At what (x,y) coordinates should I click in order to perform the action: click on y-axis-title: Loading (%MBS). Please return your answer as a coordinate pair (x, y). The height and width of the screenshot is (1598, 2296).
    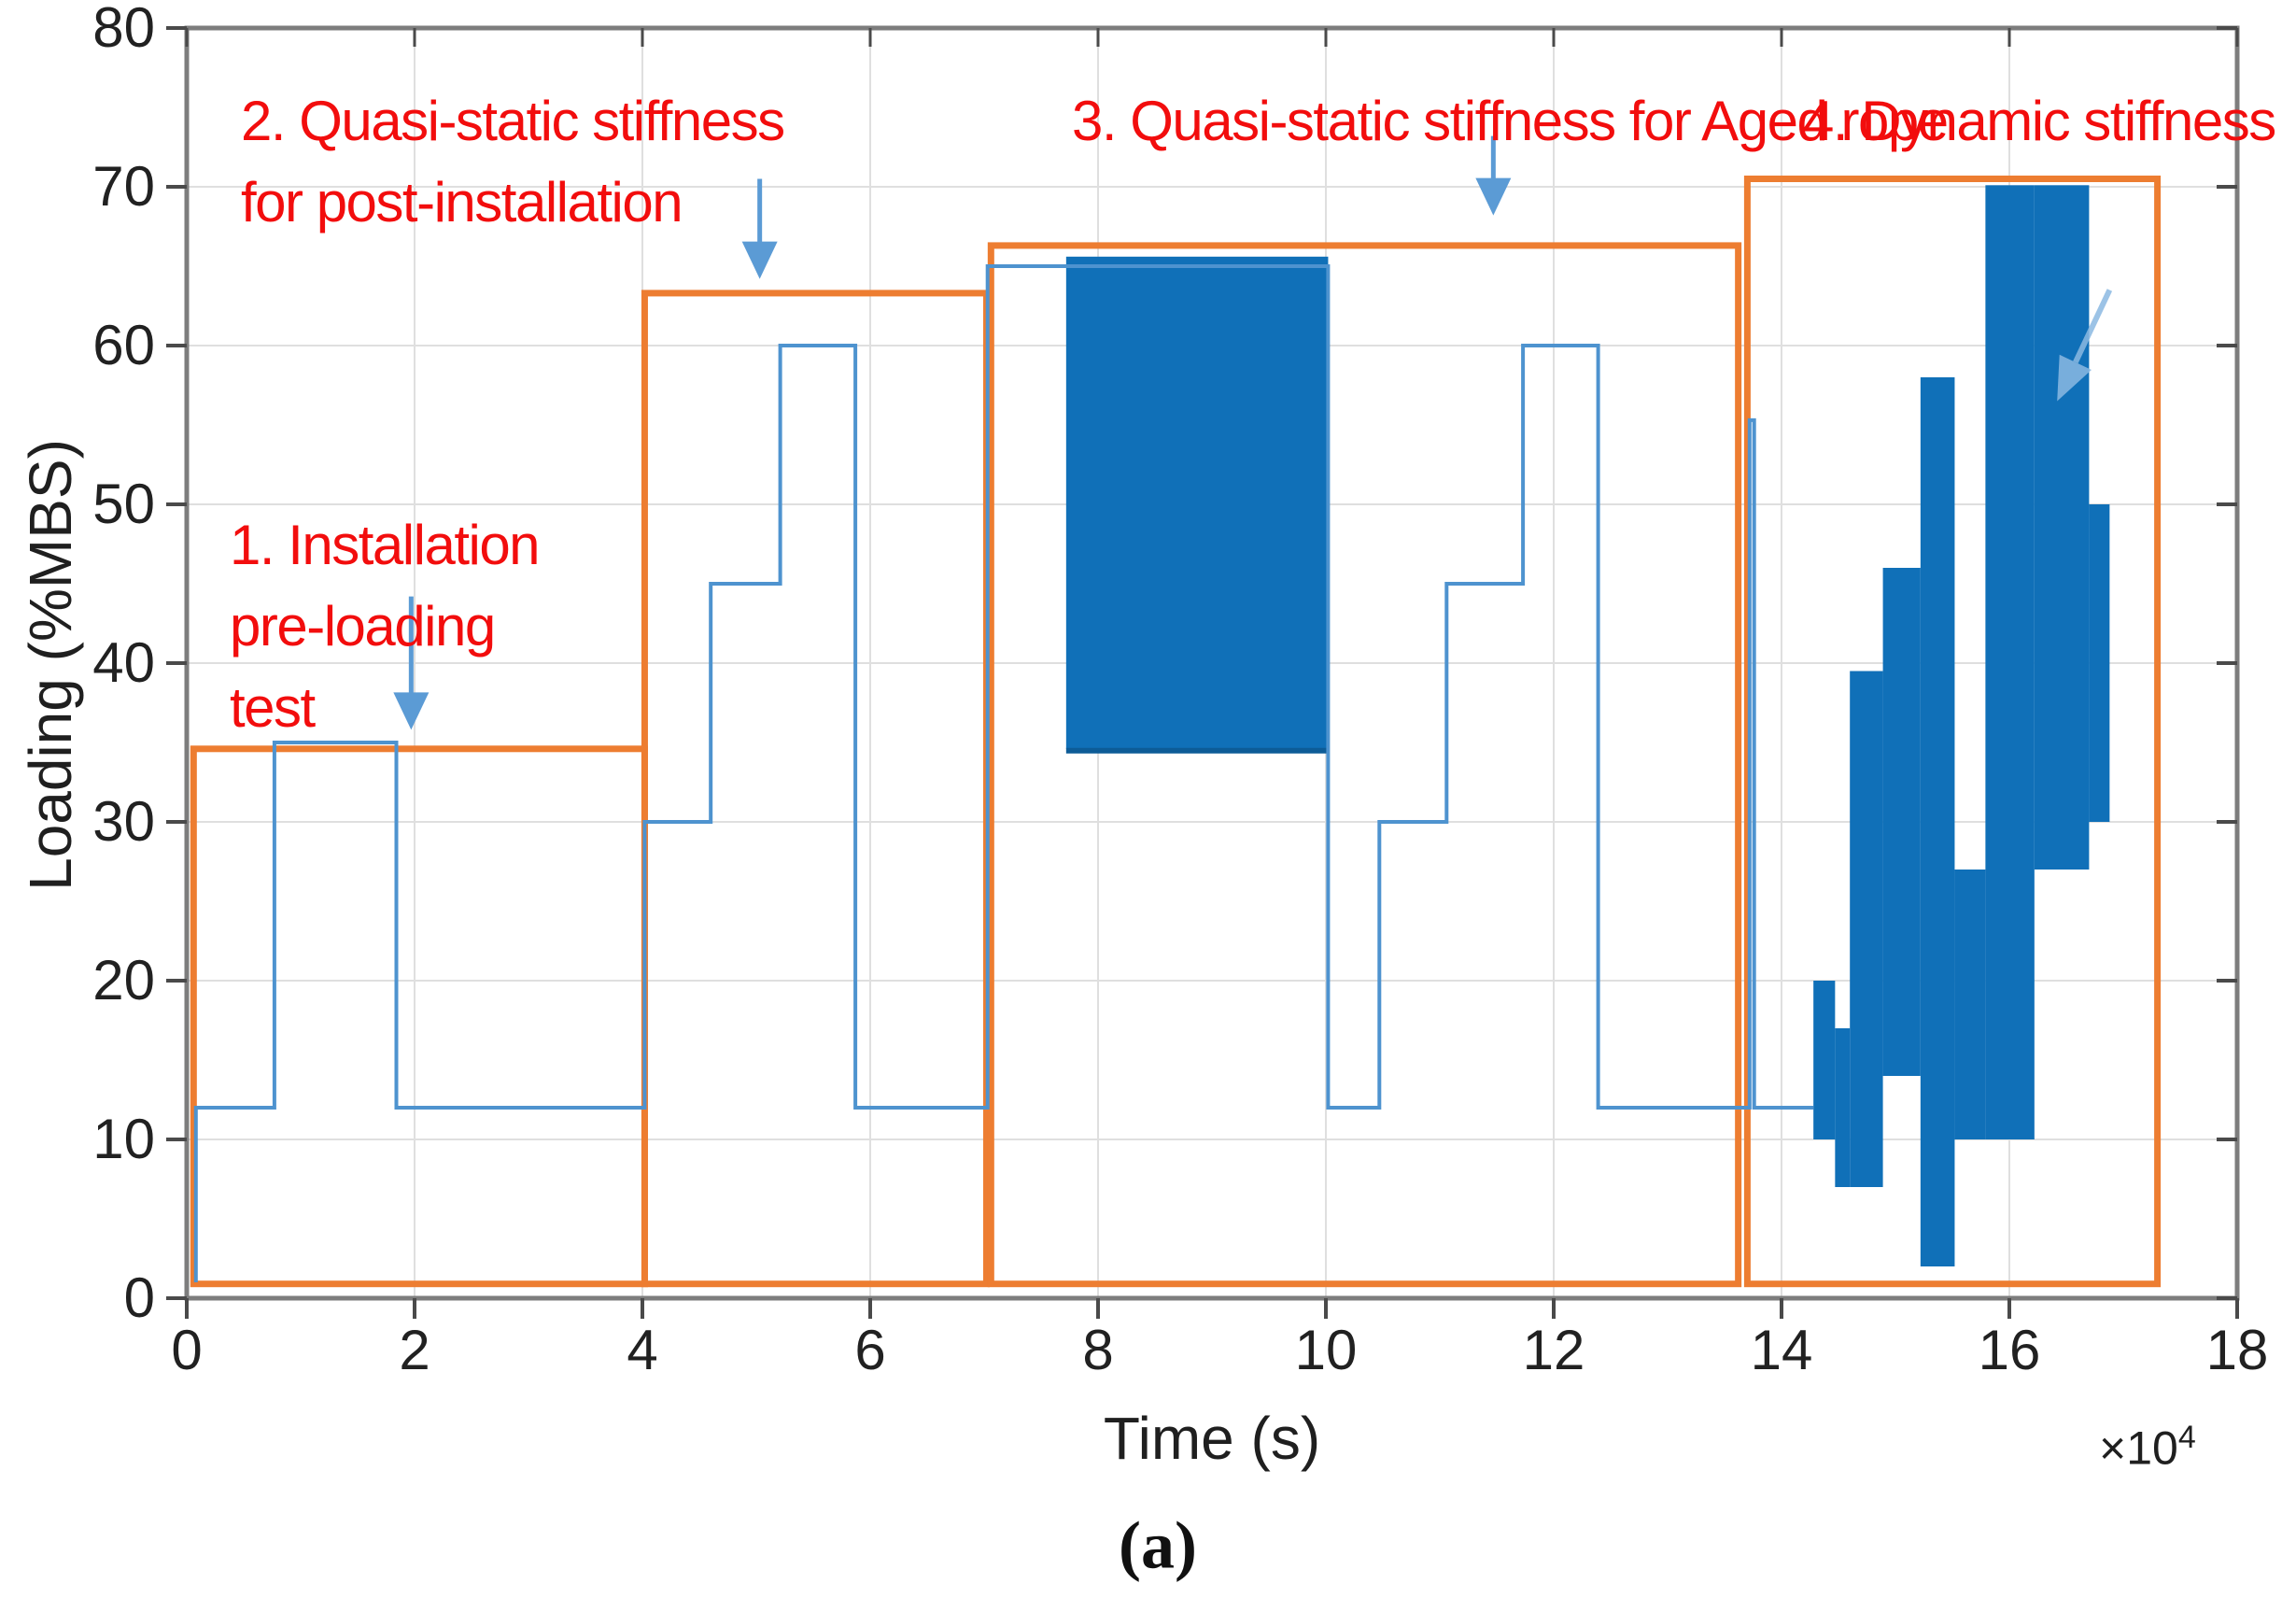
    Looking at the image, I should click on (51, 665).